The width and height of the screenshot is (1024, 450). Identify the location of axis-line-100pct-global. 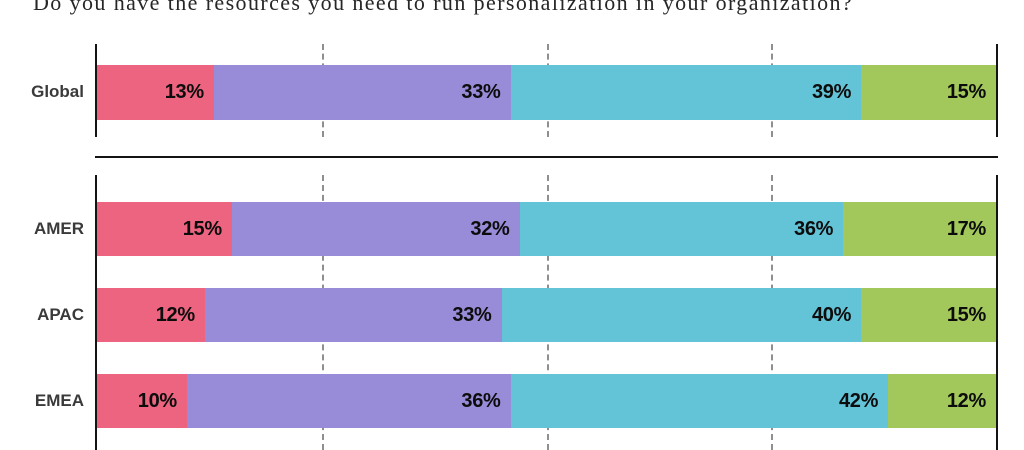
(997, 90).